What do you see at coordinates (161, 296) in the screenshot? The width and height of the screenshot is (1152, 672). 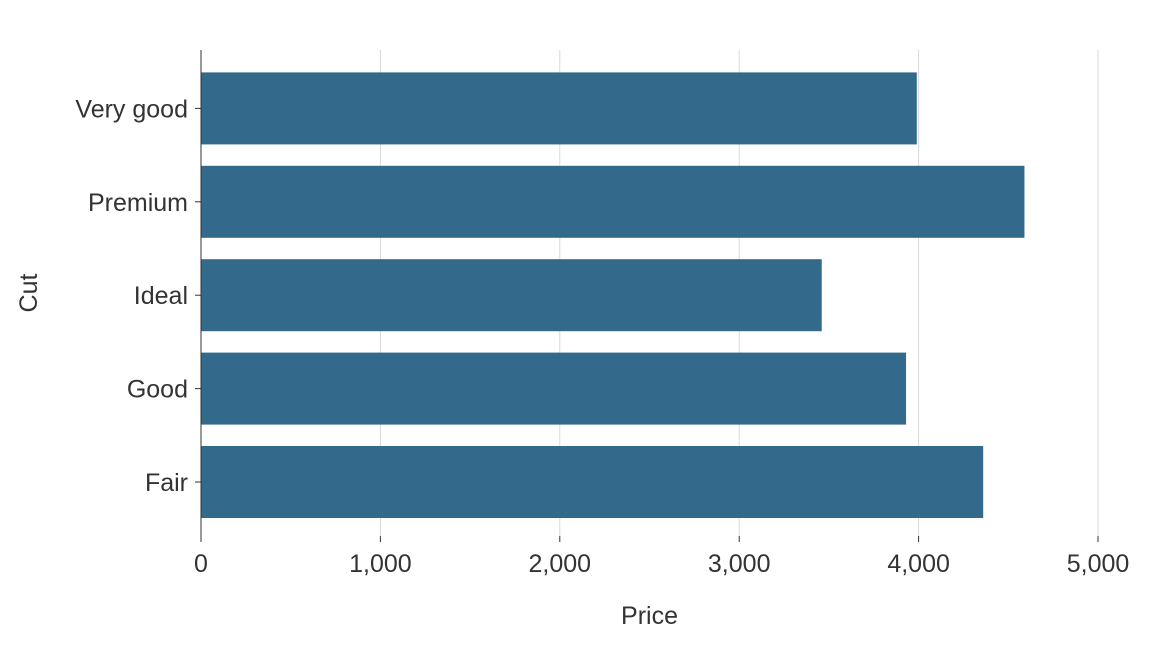 I see `y-tick-label: Ideal` at bounding box center [161, 296].